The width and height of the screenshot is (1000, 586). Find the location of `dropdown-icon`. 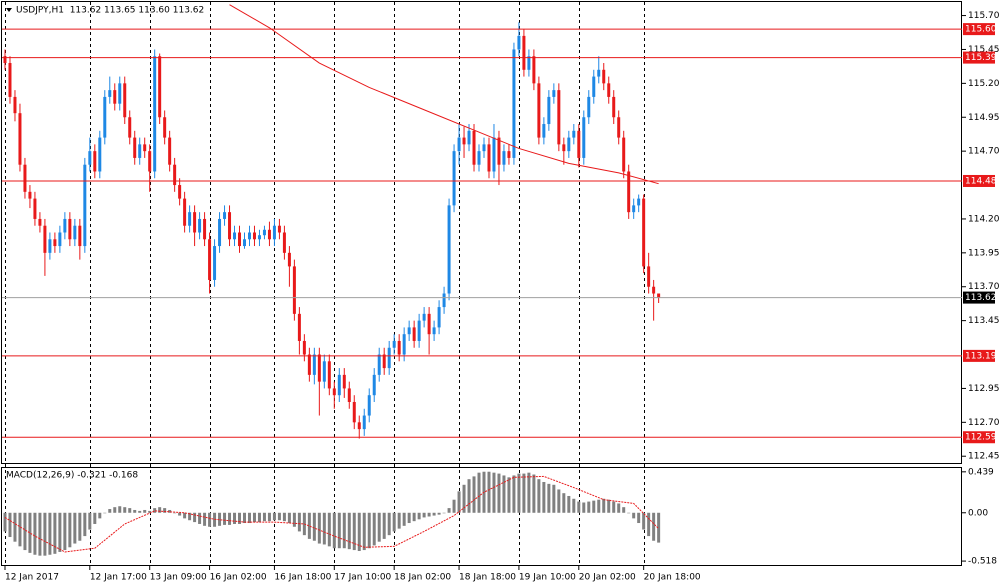

dropdown-icon is located at coordinates (9, 10).